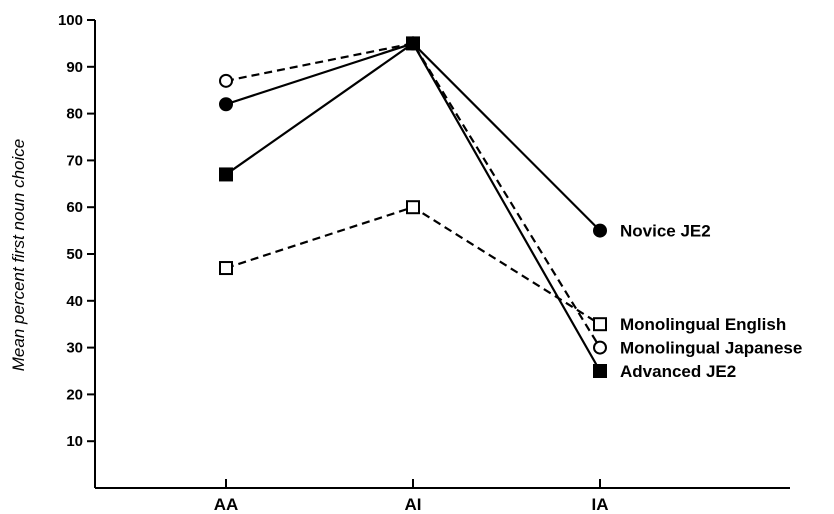 The height and width of the screenshot is (514, 834). What do you see at coordinates (74, 207) in the screenshot?
I see `y-tick-label: 60` at bounding box center [74, 207].